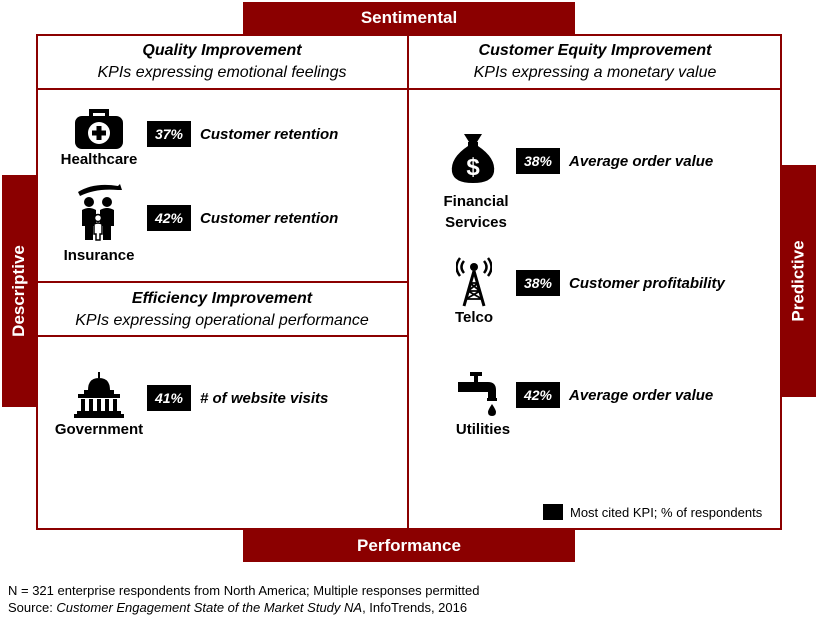 The height and width of the screenshot is (625, 820). Describe the element at coordinates (647, 283) in the screenshot. I see `kpi-label: Customer profitability` at that location.